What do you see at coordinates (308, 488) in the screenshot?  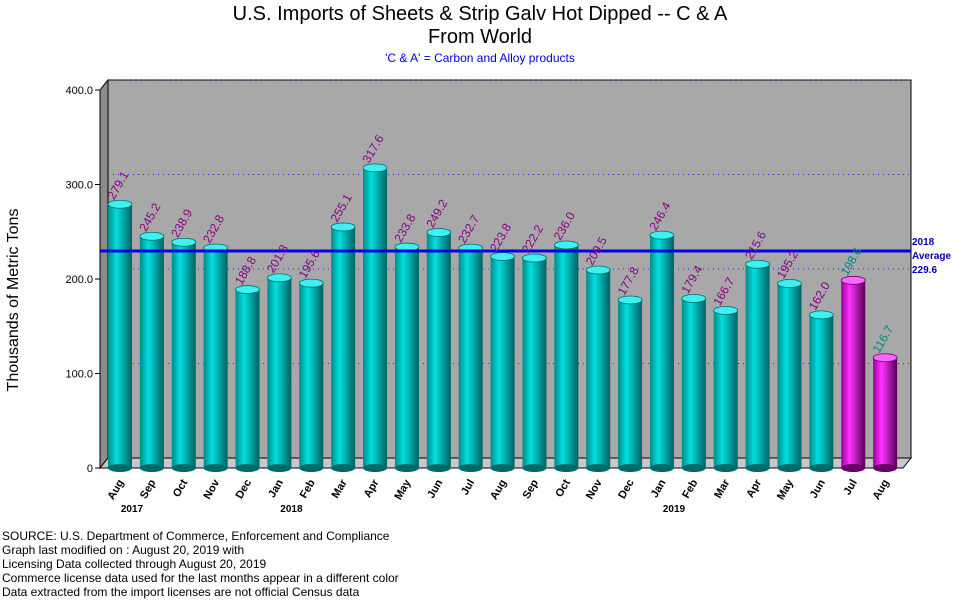 I see `x-tick-label: Feb` at bounding box center [308, 488].